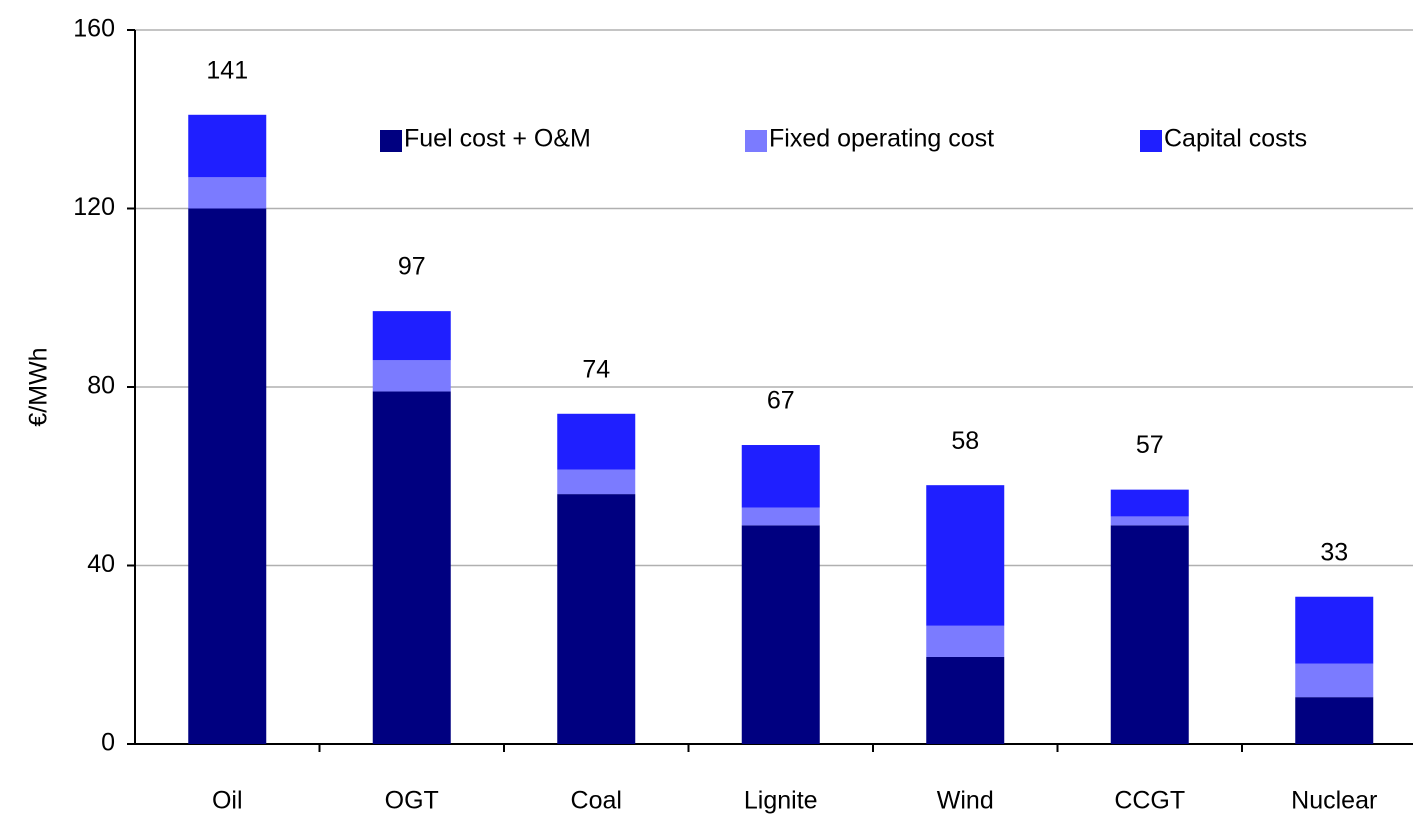 Image resolution: width=1413 pixels, height=822 pixels. What do you see at coordinates (497, 139) in the screenshot?
I see `legend-label: Fuel cost + O&M` at bounding box center [497, 139].